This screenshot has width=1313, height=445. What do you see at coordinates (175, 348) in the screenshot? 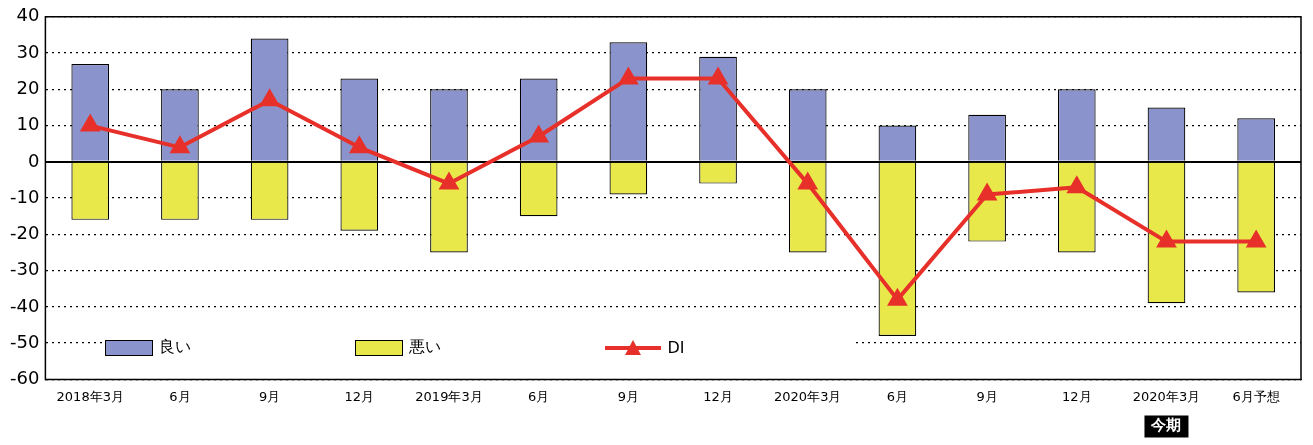
I see `legend-label: 良い` at bounding box center [175, 348].